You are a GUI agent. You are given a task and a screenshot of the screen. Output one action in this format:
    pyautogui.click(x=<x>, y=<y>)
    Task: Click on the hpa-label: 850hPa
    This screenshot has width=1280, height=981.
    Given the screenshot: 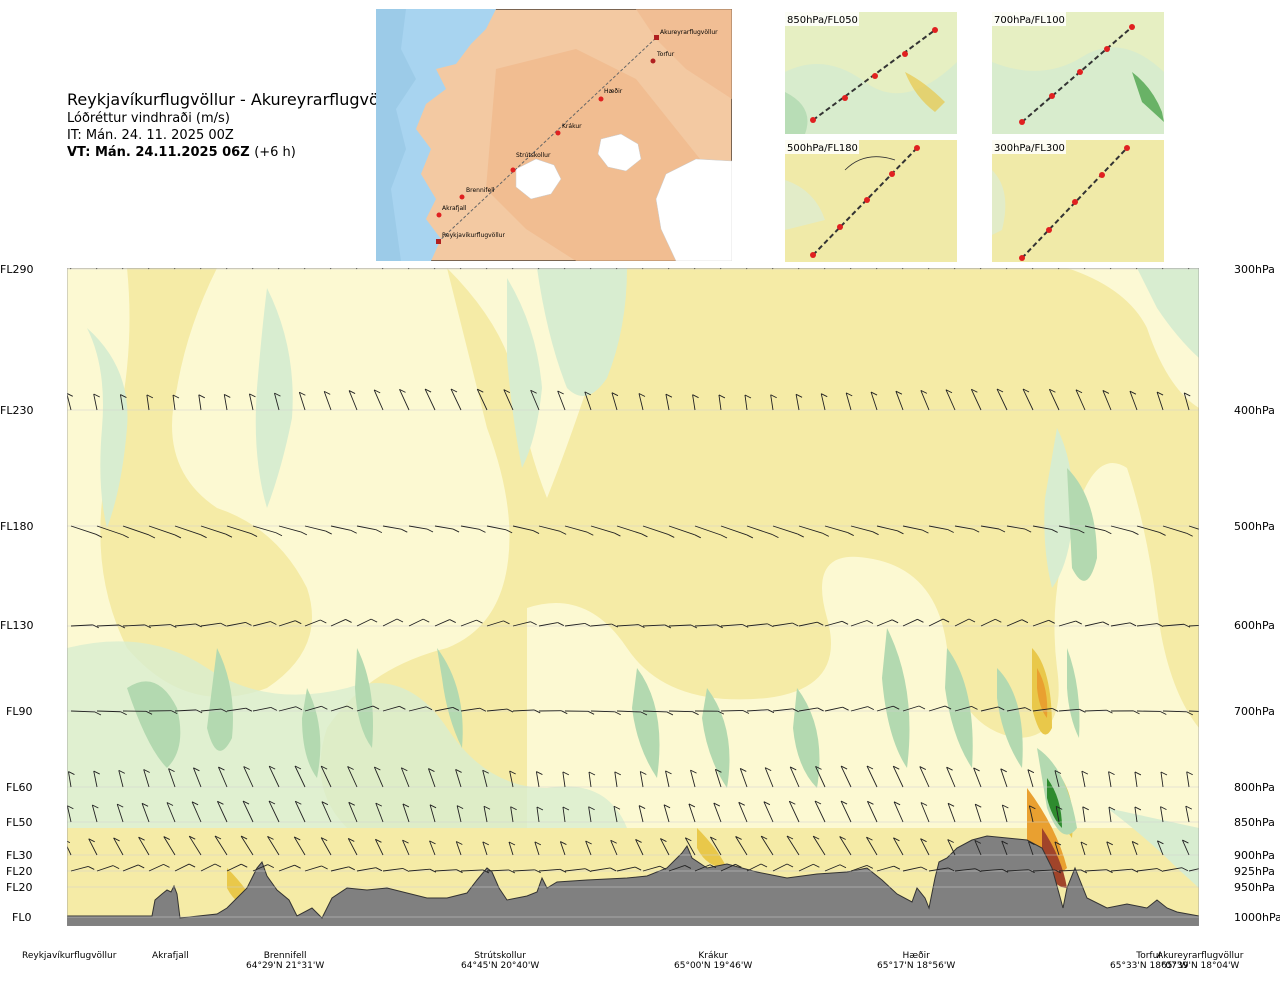 What is the action you would take?
    pyautogui.click(x=1254, y=822)
    